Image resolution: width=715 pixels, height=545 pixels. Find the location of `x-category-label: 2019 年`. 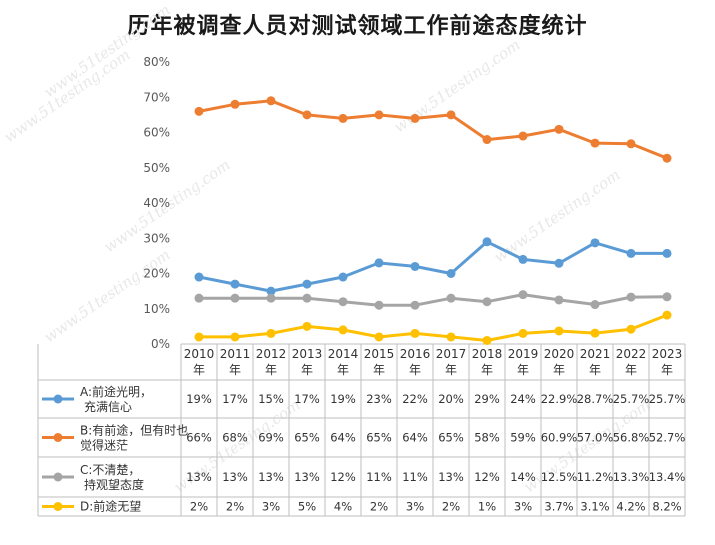

x-category-label: 2019 年 is located at coordinates (523, 362).